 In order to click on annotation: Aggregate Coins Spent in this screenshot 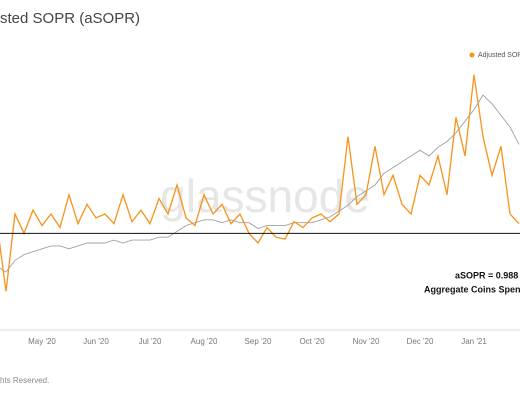, I will do `click(472, 289)`.